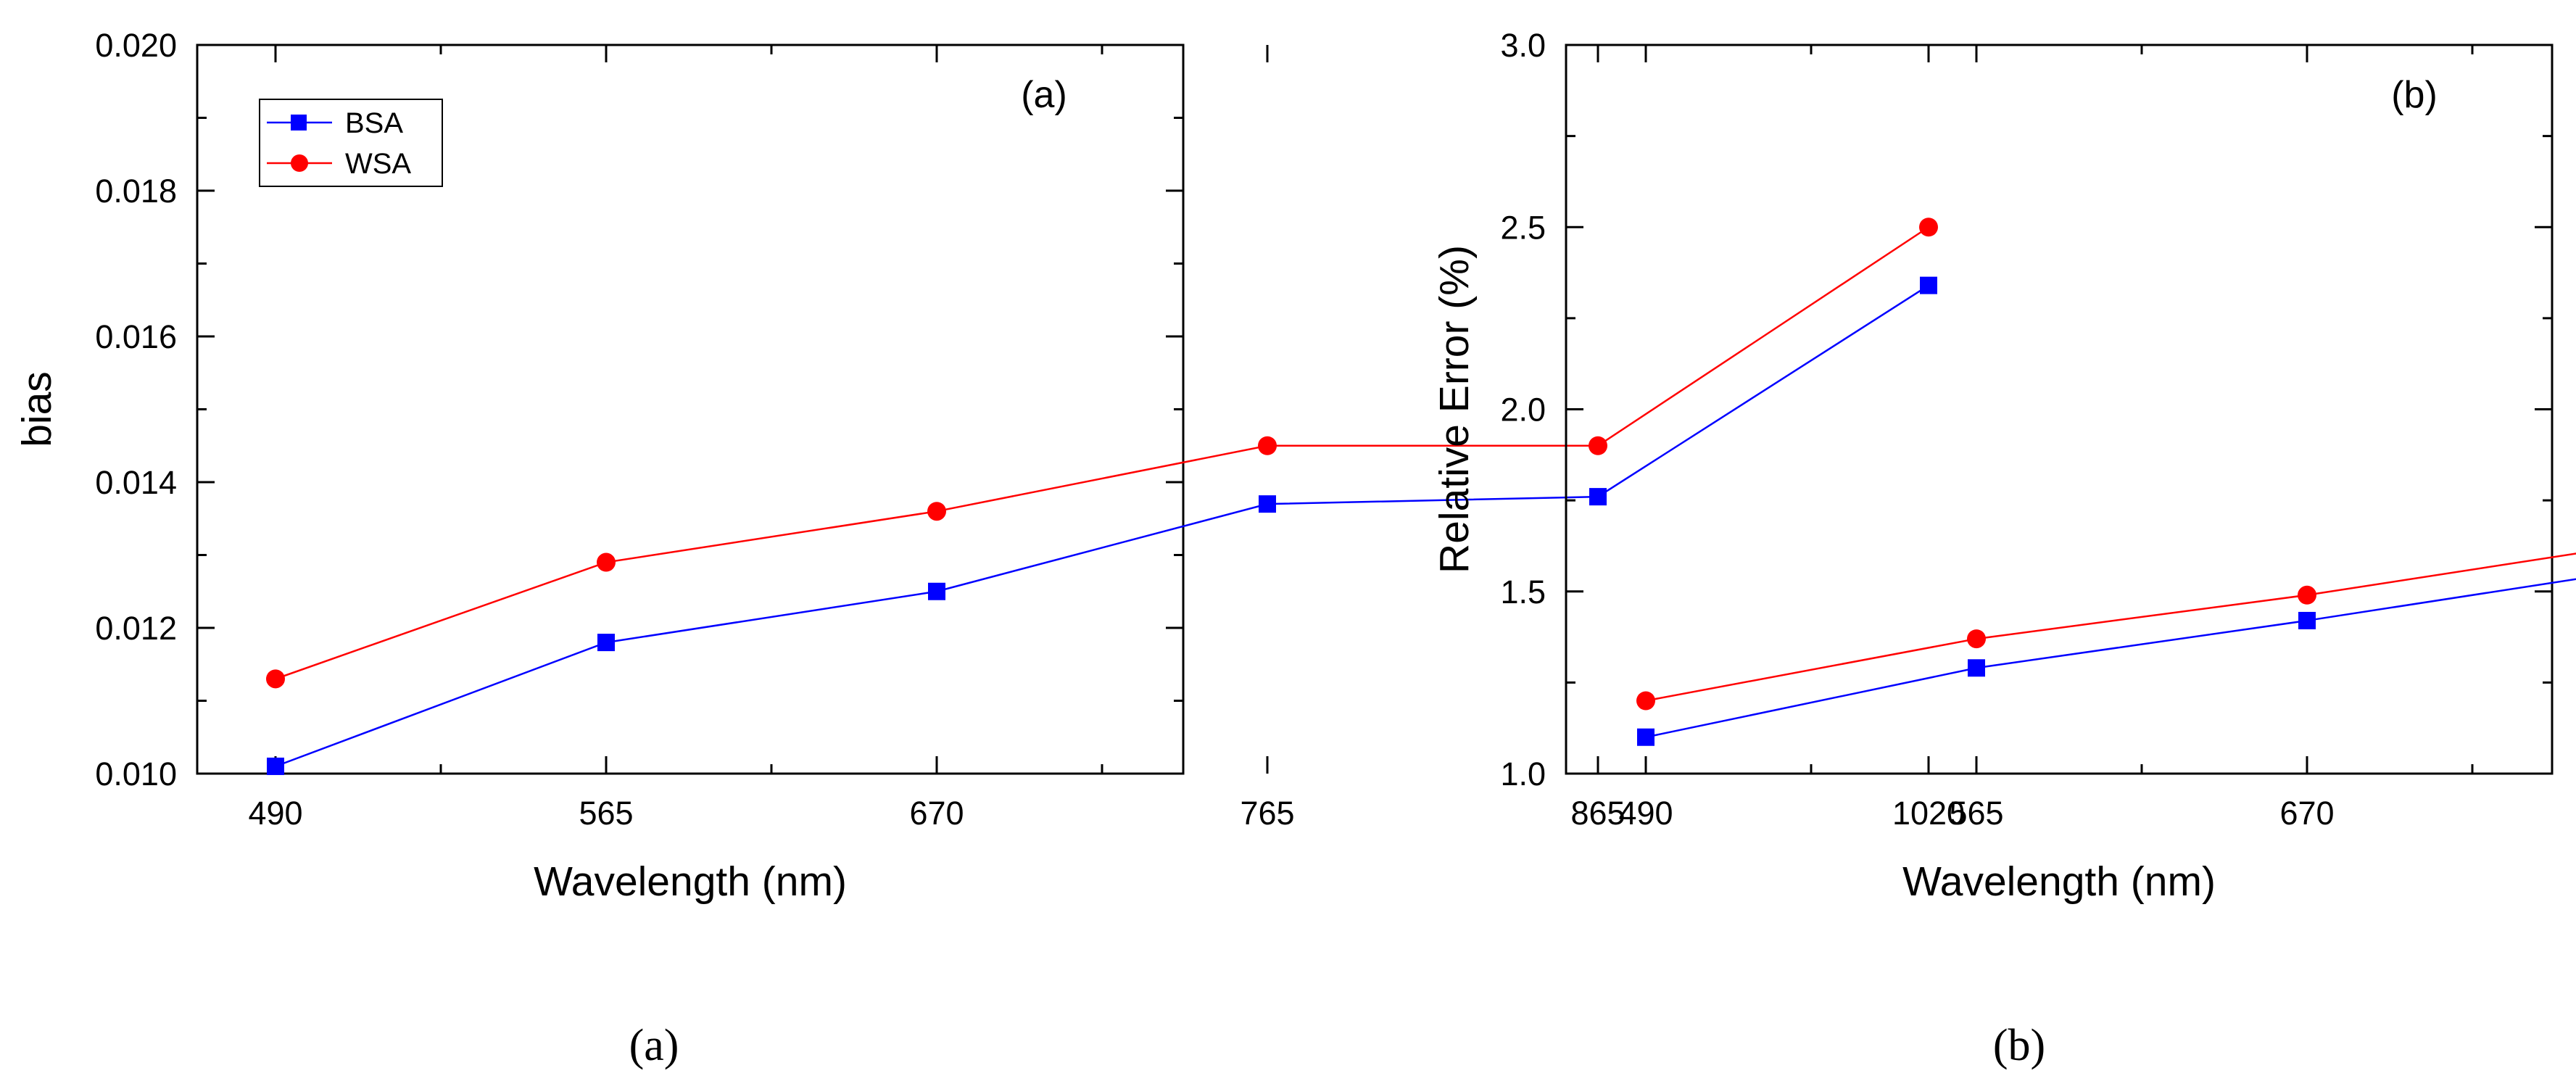  Describe the element at coordinates (378, 164) in the screenshot. I see `legend-label-wsa: WSA` at that location.